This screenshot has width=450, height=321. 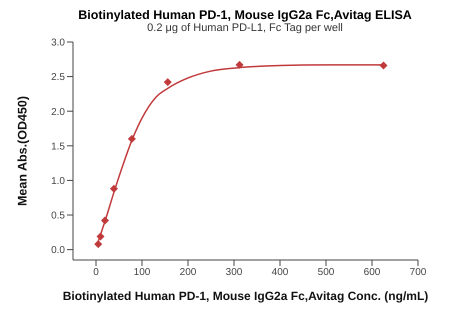 What do you see at coordinates (58, 216) in the screenshot?
I see `y-tick-label: 0.5` at bounding box center [58, 216].